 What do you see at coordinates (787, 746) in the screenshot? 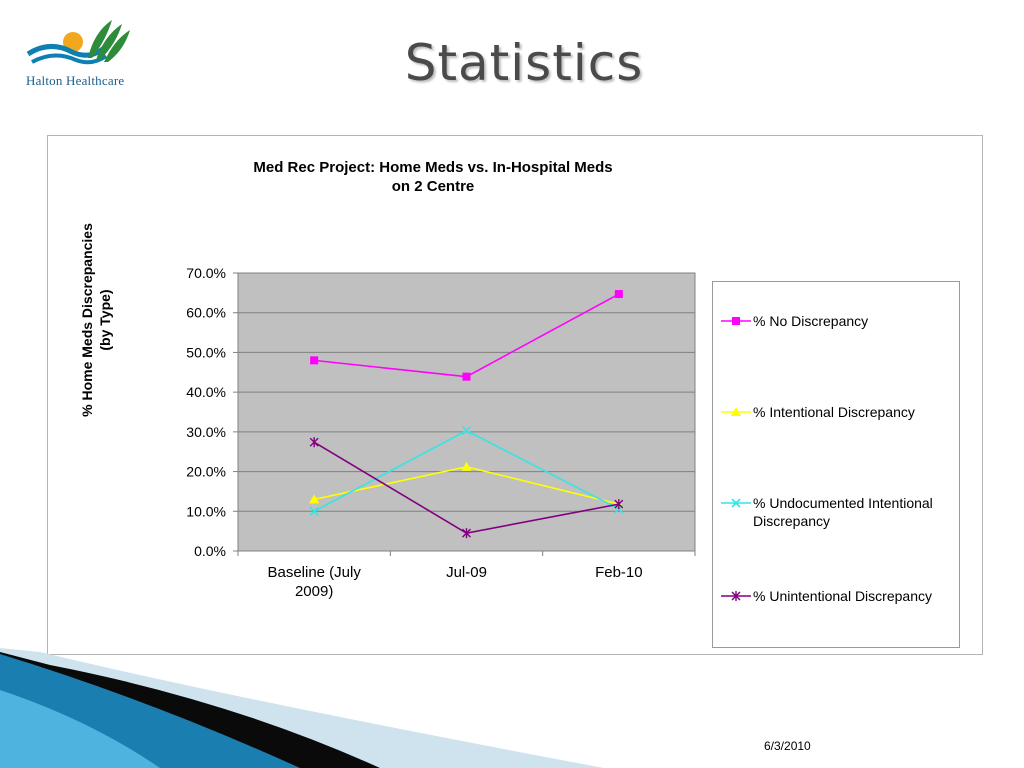
I see `slide-date: 6/3/2010` at bounding box center [787, 746].